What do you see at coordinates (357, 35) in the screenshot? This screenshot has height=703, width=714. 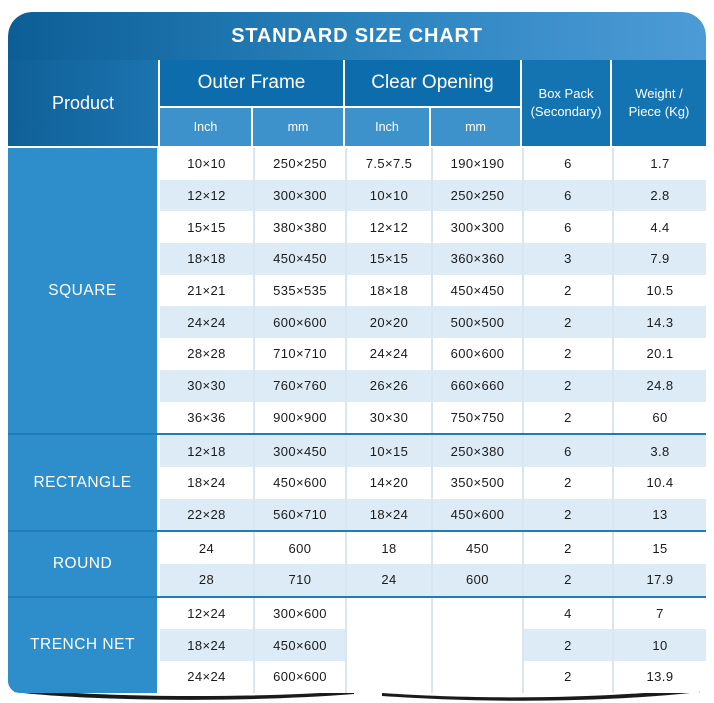 I see `page-title: STANDARD SIZE CHART` at bounding box center [357, 35].